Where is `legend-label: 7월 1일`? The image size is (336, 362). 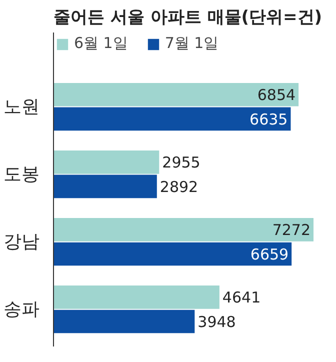 legend-label: 7월 1일 is located at coordinates (191, 43).